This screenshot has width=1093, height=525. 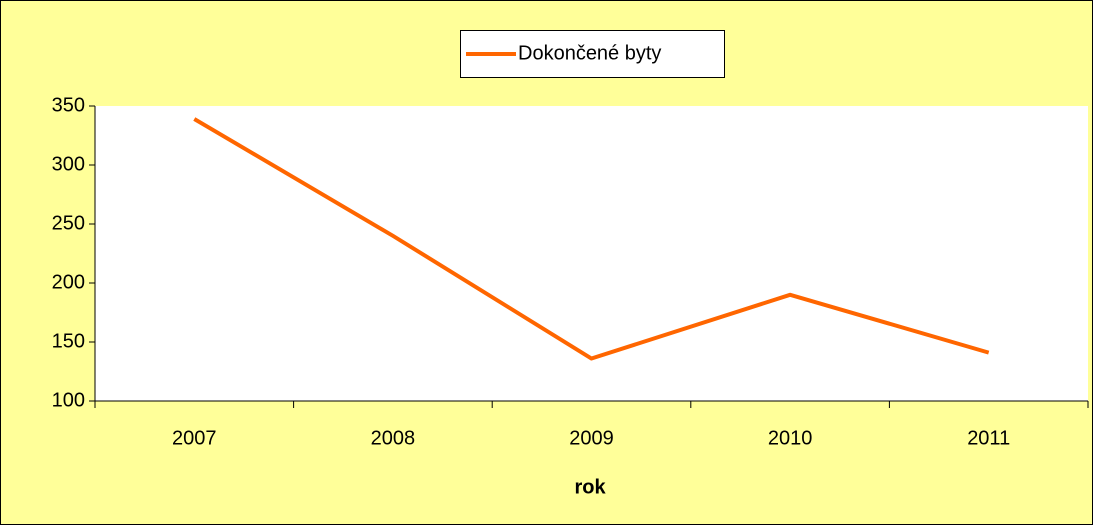 I want to click on x-tick-label: 2007, so click(x=194, y=438).